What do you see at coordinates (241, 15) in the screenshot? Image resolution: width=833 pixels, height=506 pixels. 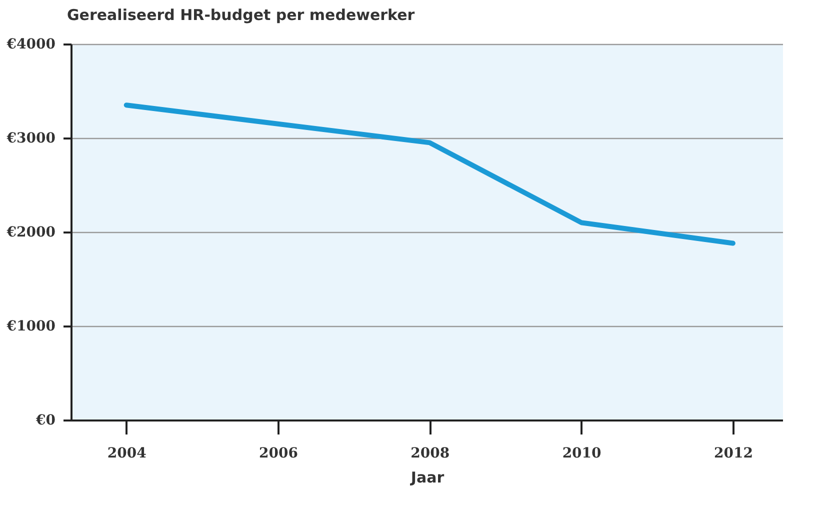 I see `chart-title: Gerealiseerd HR-budget per medewerker` at bounding box center [241, 15].